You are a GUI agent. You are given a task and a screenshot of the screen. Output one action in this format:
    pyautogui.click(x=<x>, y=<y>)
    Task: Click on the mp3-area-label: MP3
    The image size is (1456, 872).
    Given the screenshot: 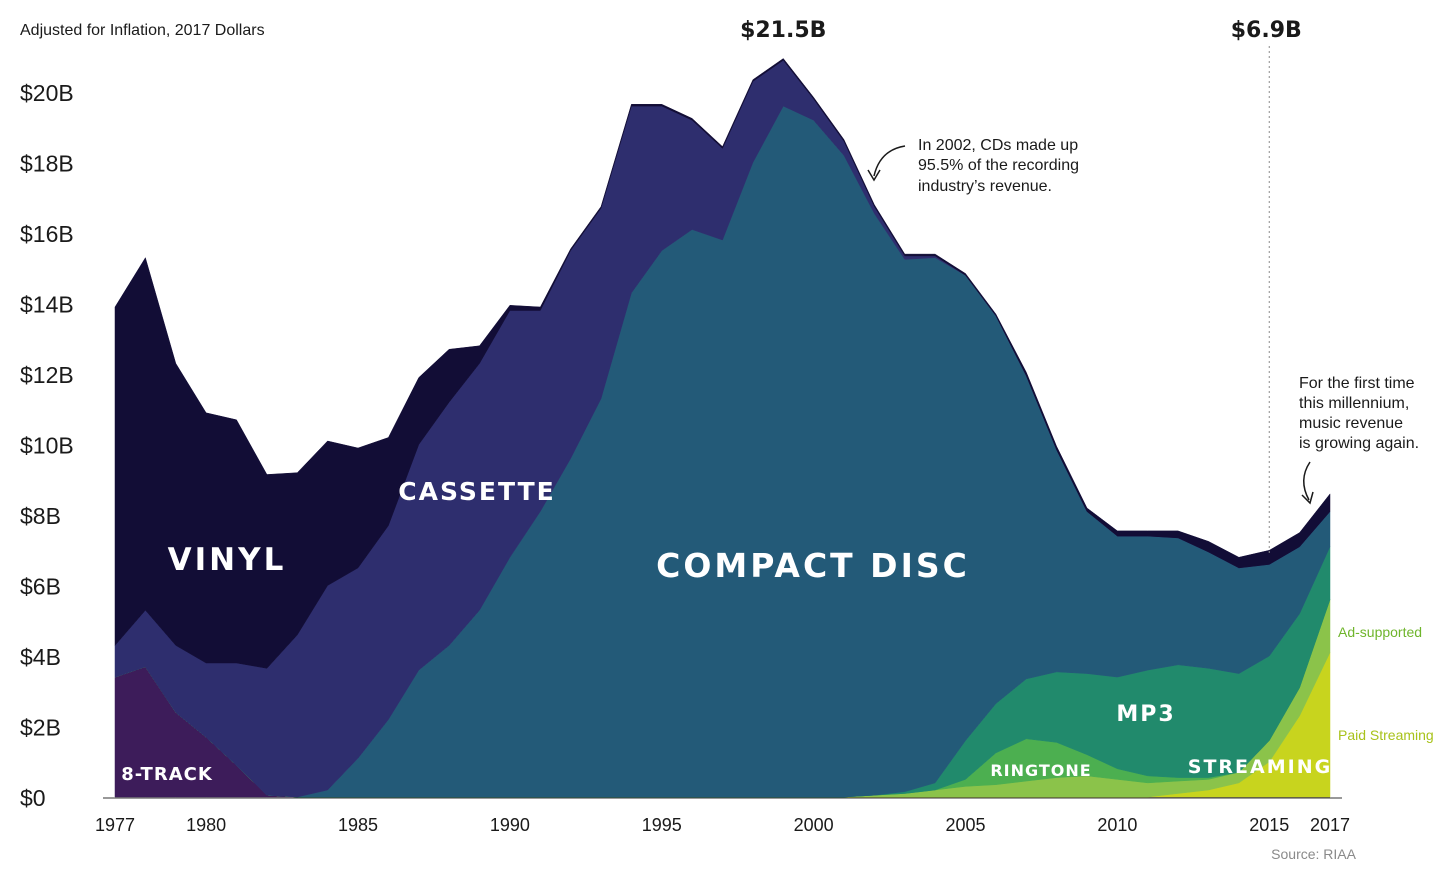 What is the action you would take?
    pyautogui.click(x=1145, y=714)
    